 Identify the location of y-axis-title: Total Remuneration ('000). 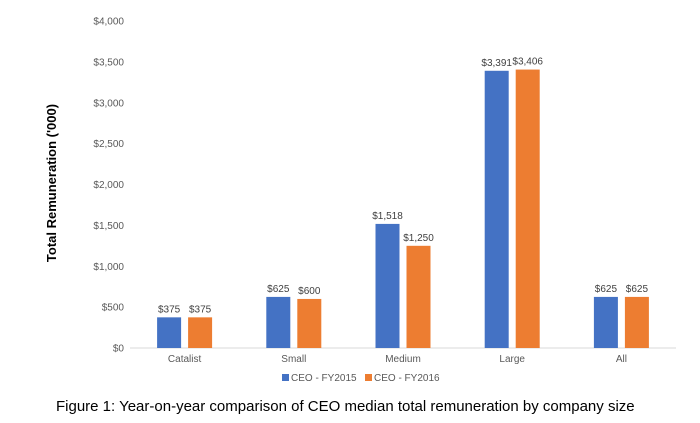
(51, 183).